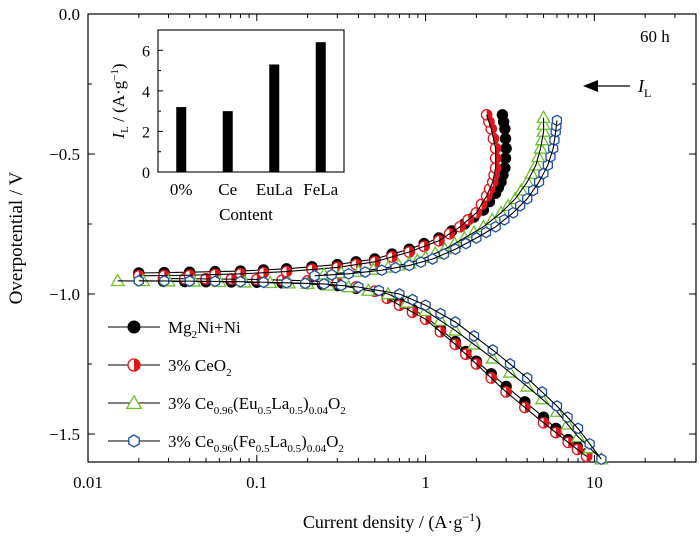 Image resolution: width=700 pixels, height=536 pixels. I want to click on svg-text: IL, so click(644, 88).